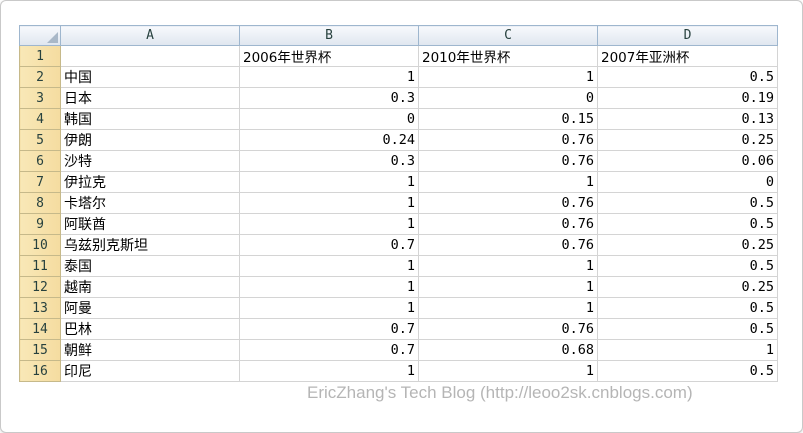 Image resolution: width=803 pixels, height=433 pixels. I want to click on cell: 越南, so click(150, 287).